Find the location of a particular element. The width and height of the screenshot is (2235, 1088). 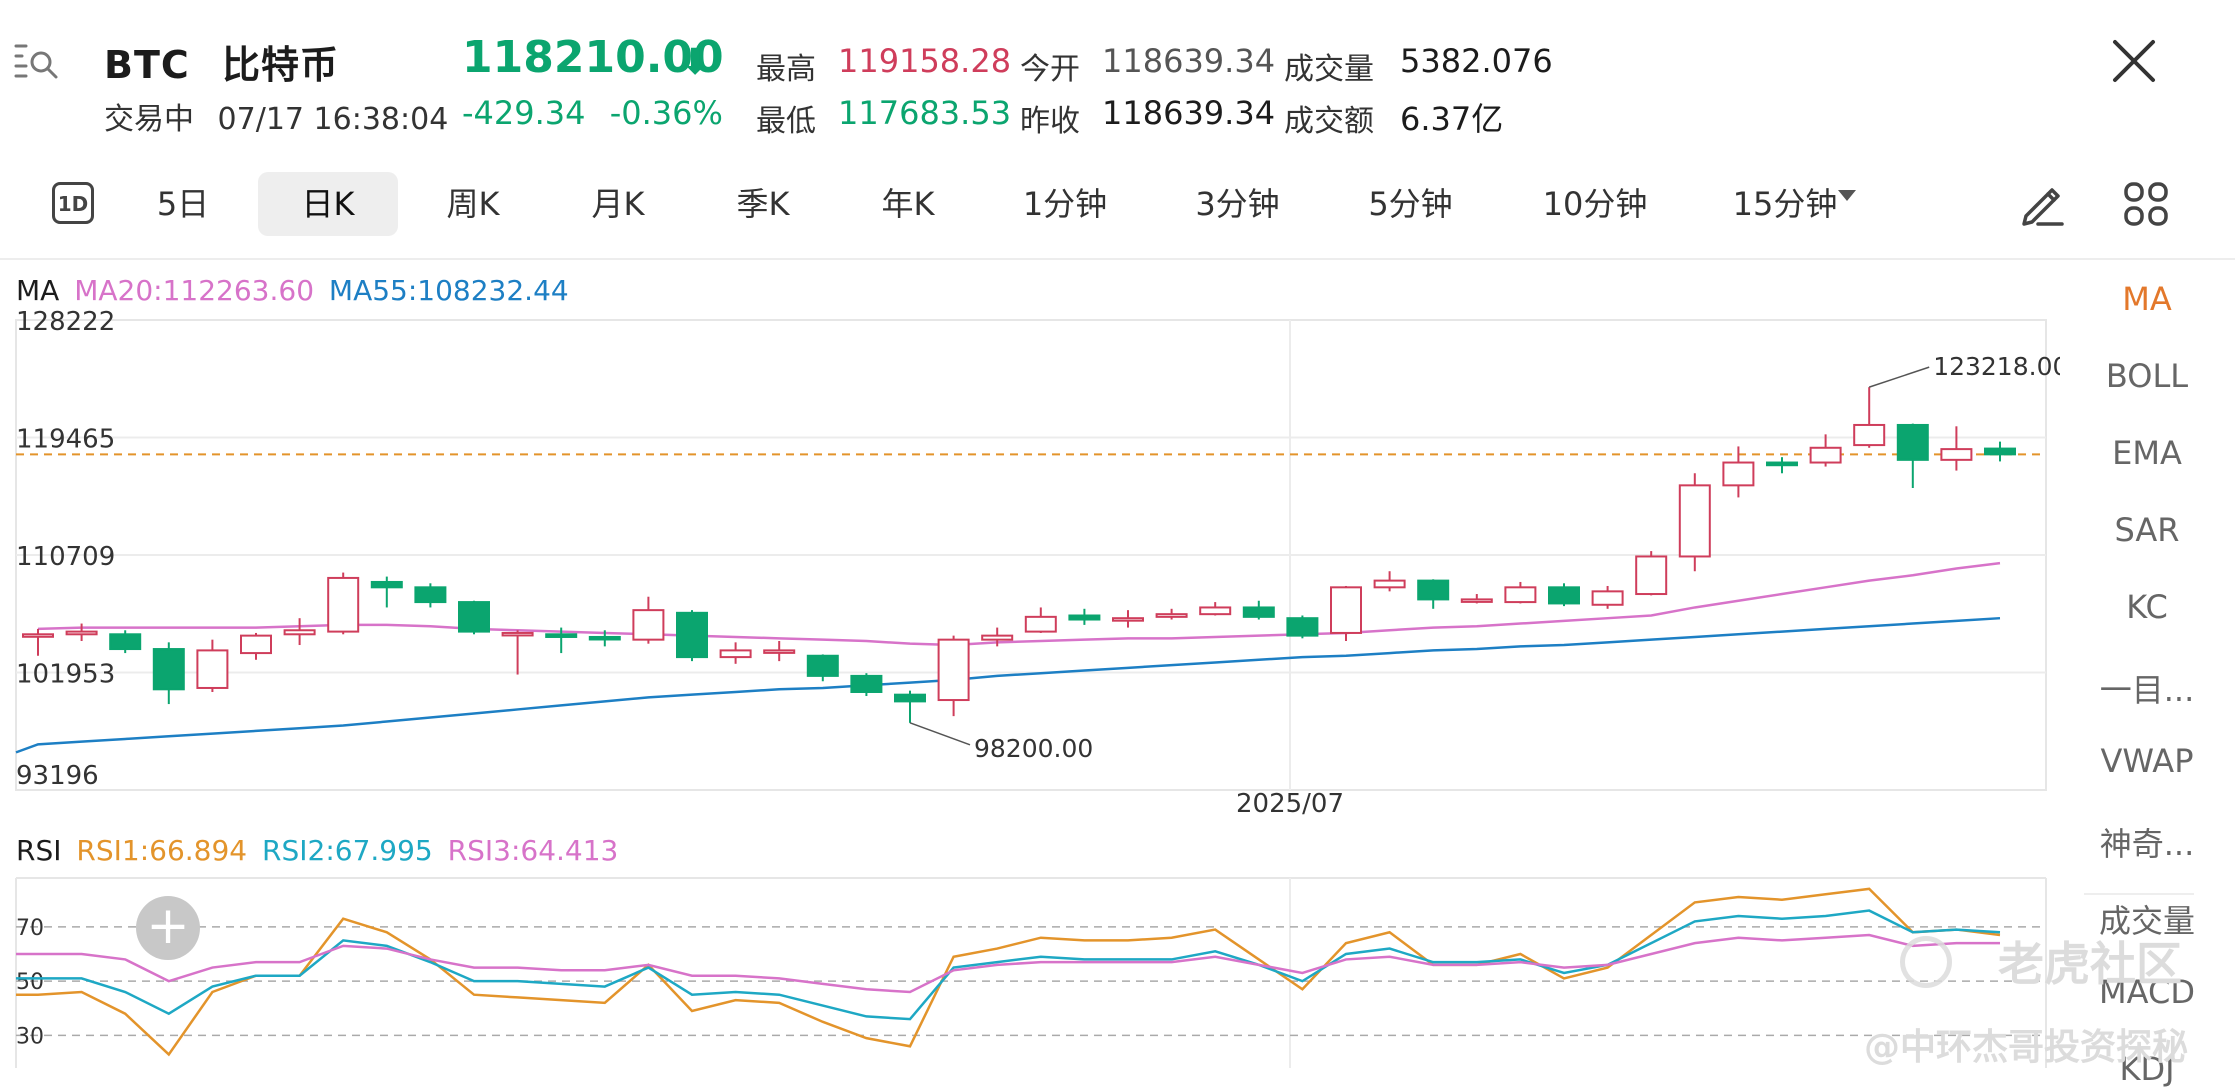

menu-list-icon is located at coordinates (37, 60).